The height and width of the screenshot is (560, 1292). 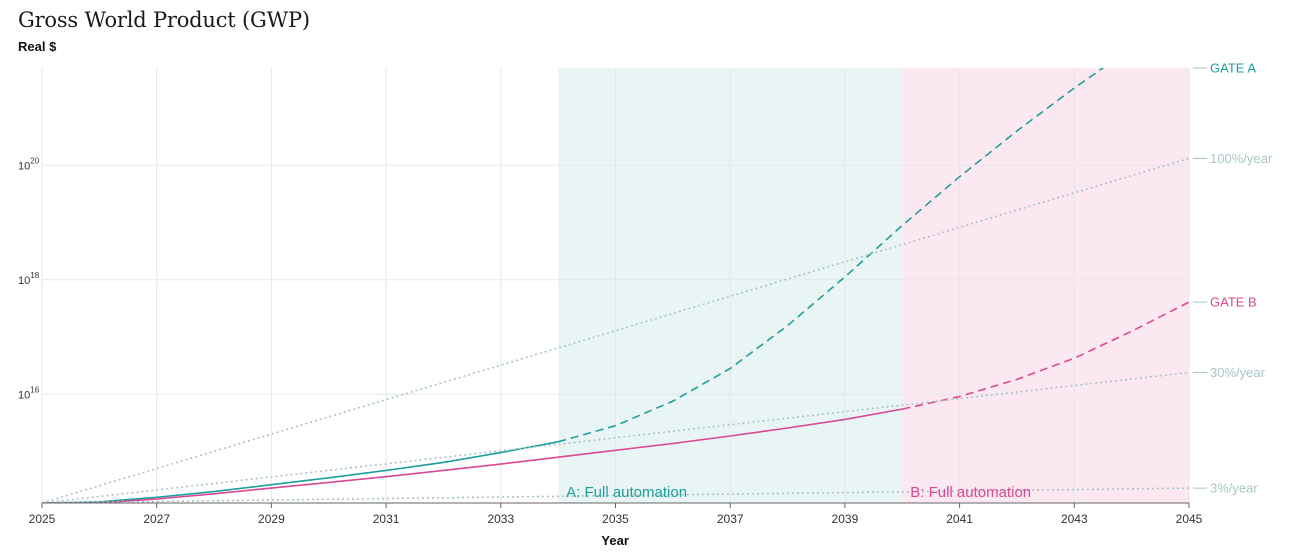 I want to click on y-tick-exponent: 18, so click(x=34, y=275).